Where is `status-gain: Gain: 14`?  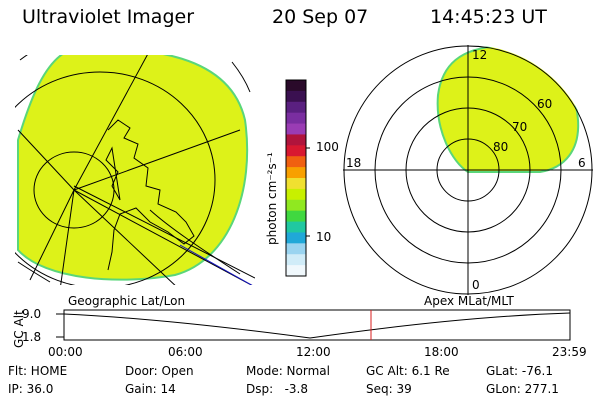 status-gain: Gain: 14 is located at coordinates (150, 389).